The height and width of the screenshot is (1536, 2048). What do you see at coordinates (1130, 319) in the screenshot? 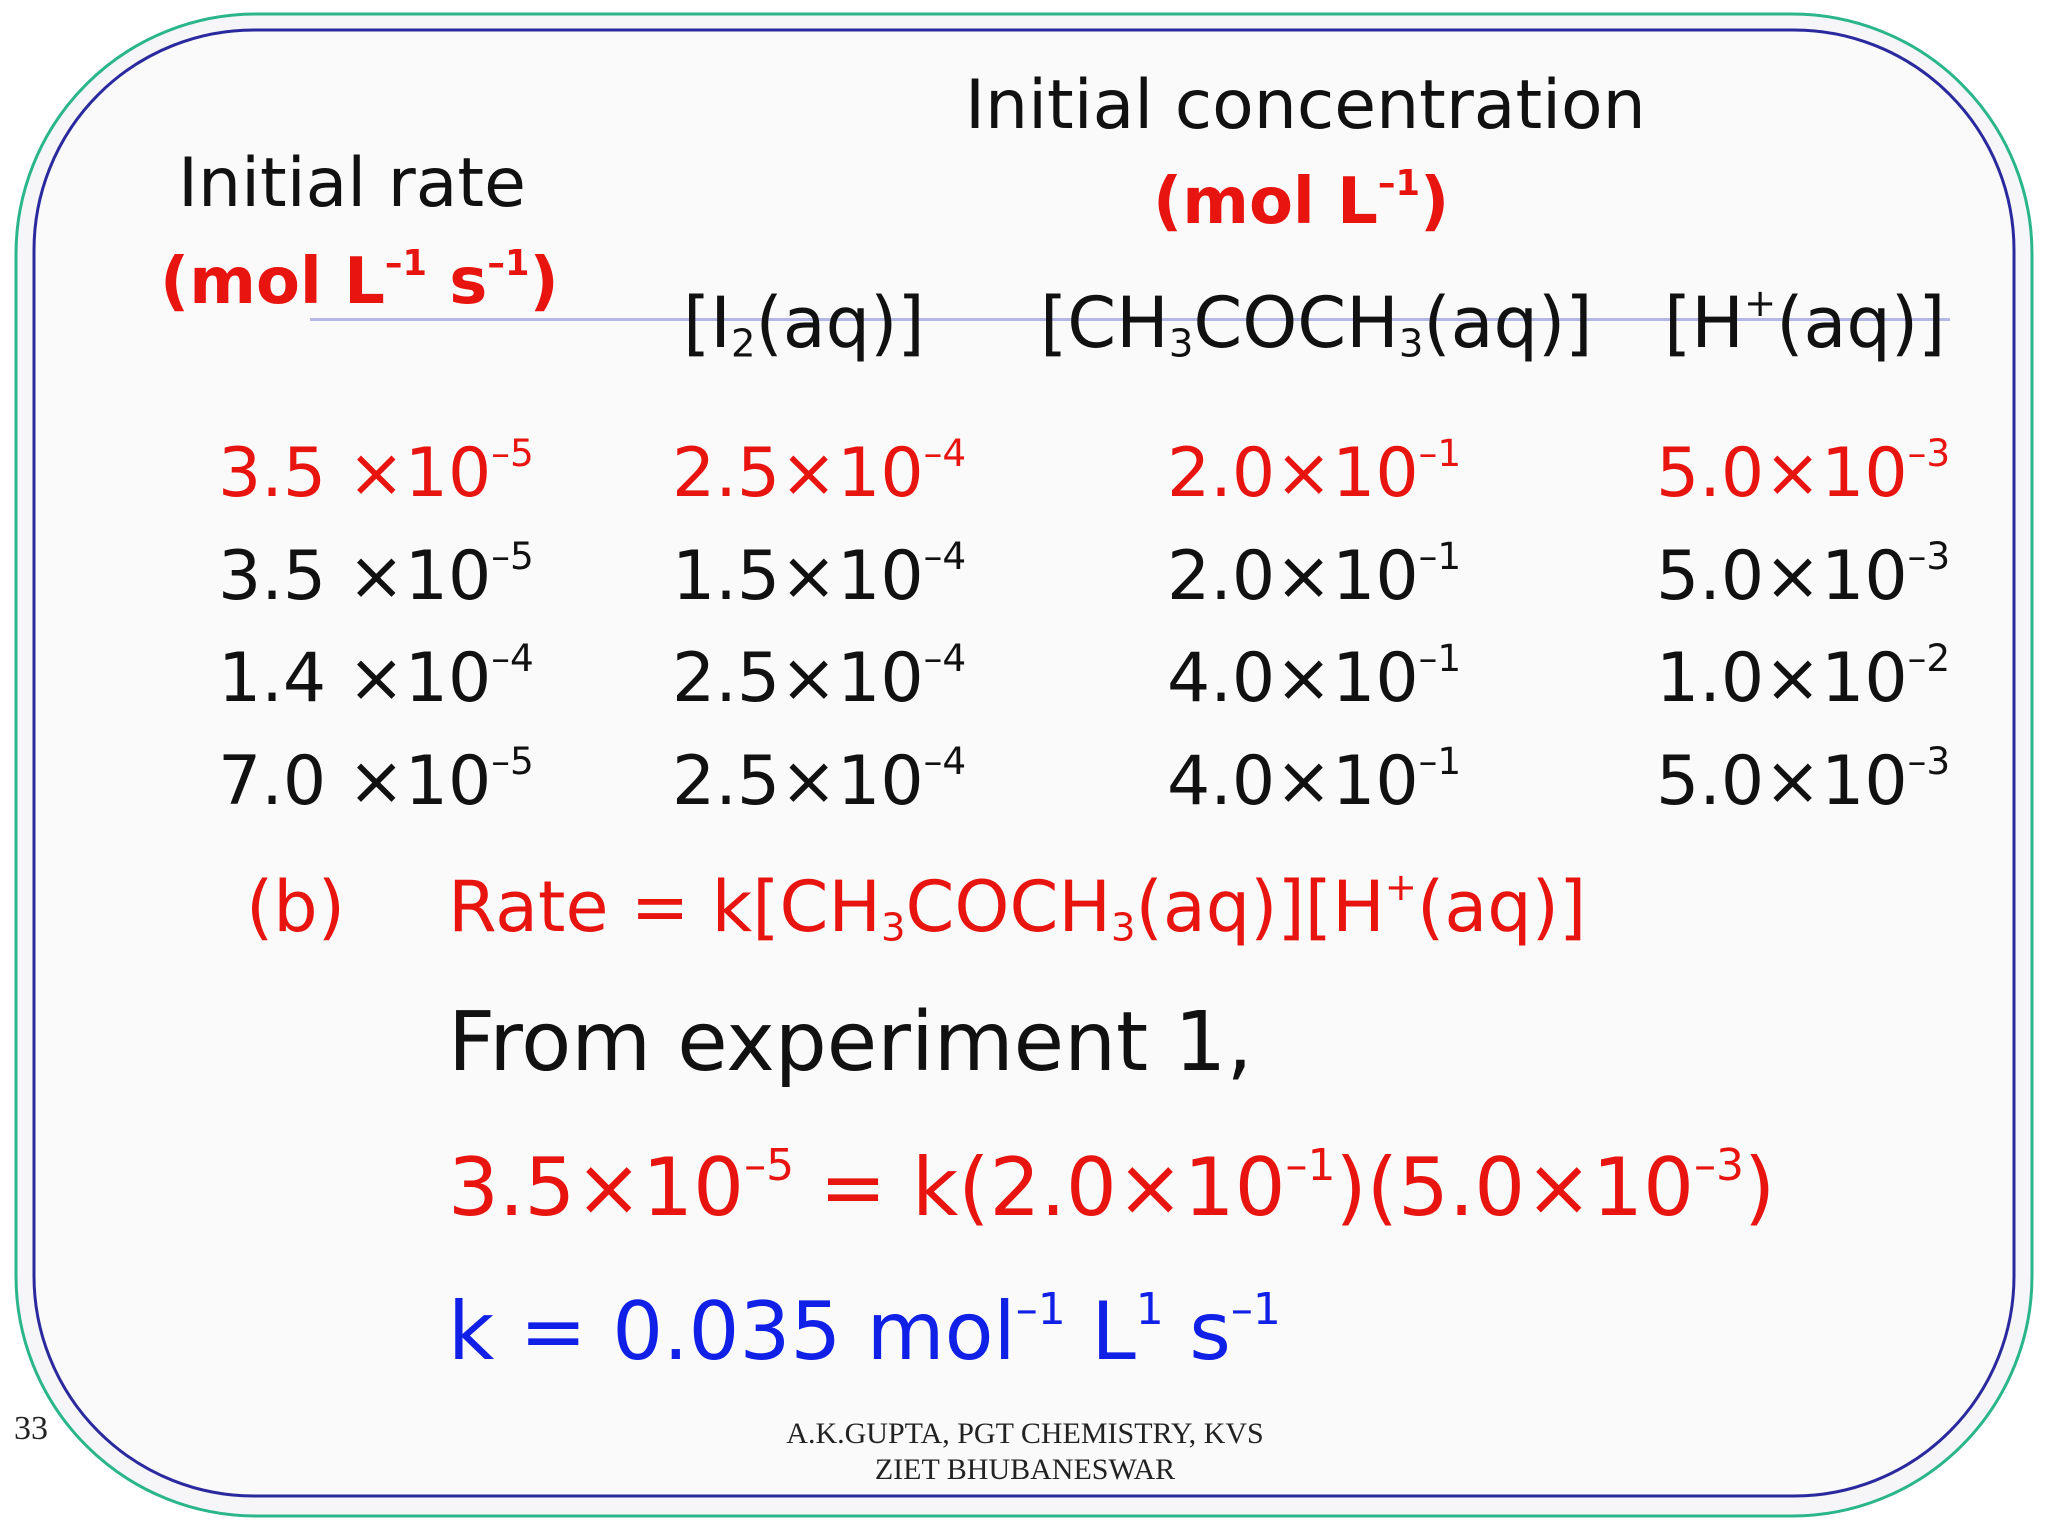
I see `header-rule` at bounding box center [1130, 319].